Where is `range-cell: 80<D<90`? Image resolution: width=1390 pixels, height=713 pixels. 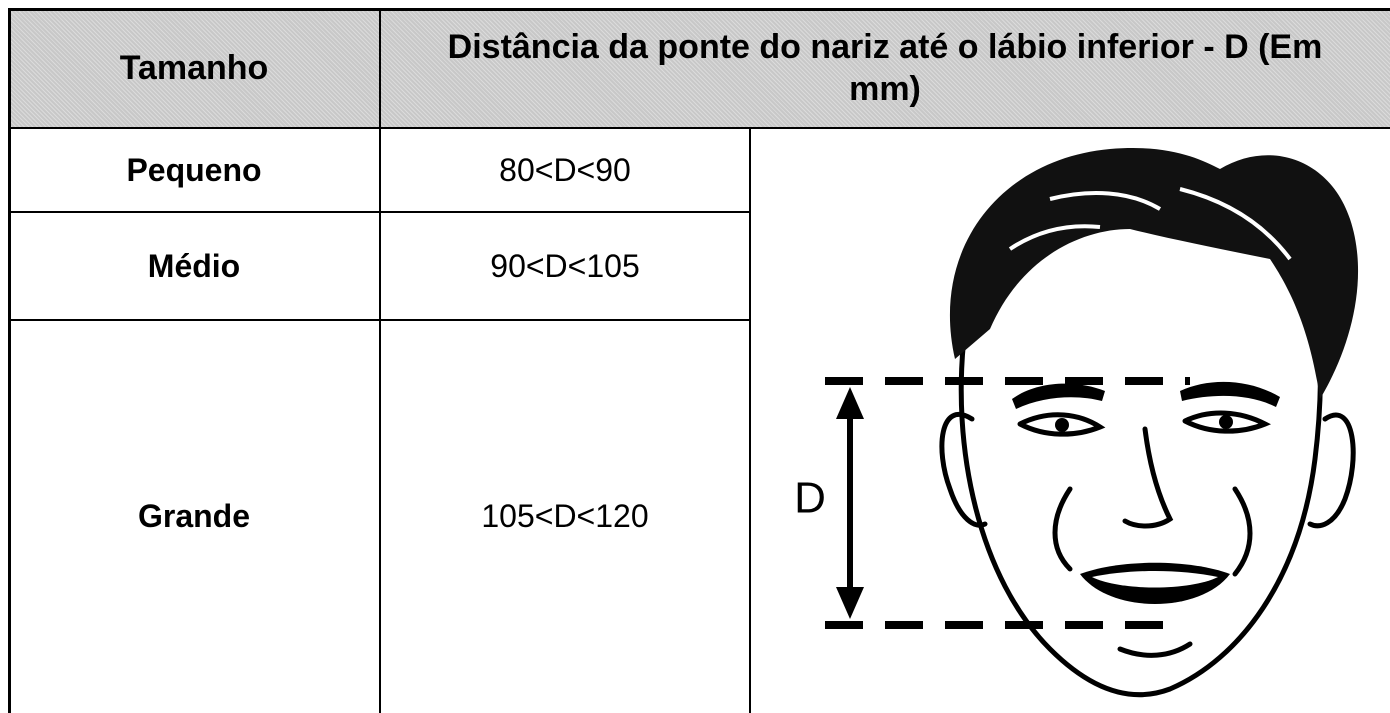 range-cell: 80<D<90 is located at coordinates (565, 170).